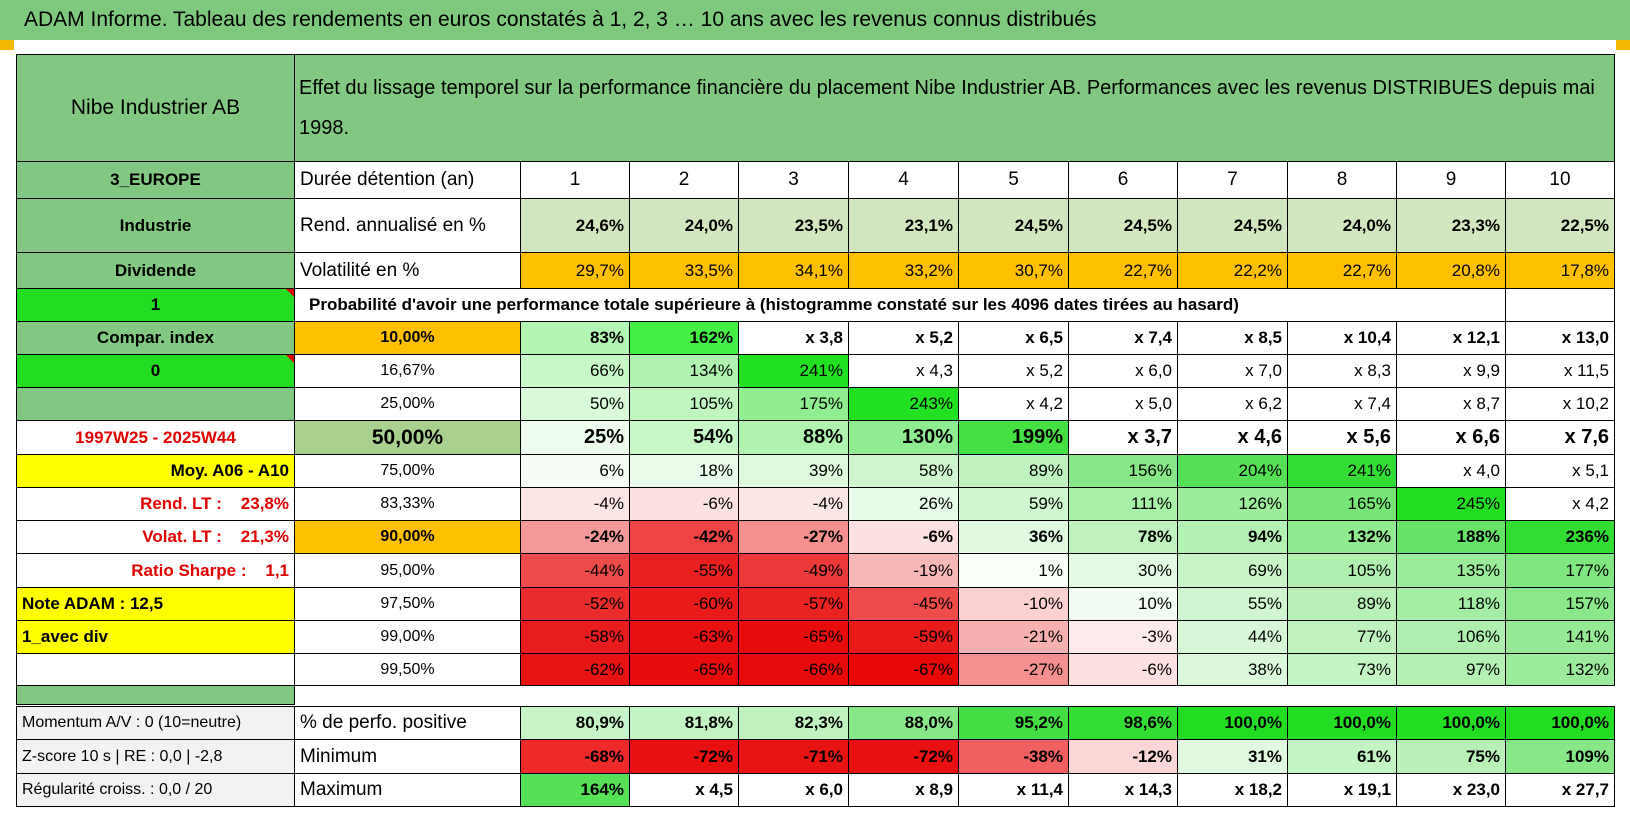 The height and width of the screenshot is (815, 1630). What do you see at coordinates (1451, 225) in the screenshot?
I see `value-cell: 23,3%` at bounding box center [1451, 225].